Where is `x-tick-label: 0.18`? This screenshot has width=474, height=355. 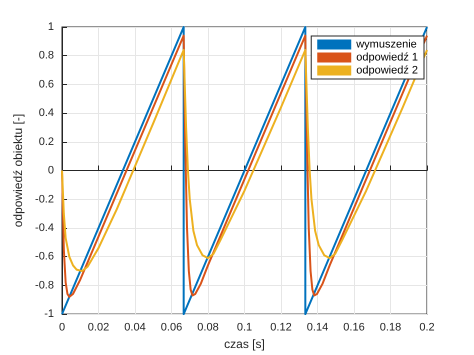 x-tick-label: 0.18 is located at coordinates (391, 328).